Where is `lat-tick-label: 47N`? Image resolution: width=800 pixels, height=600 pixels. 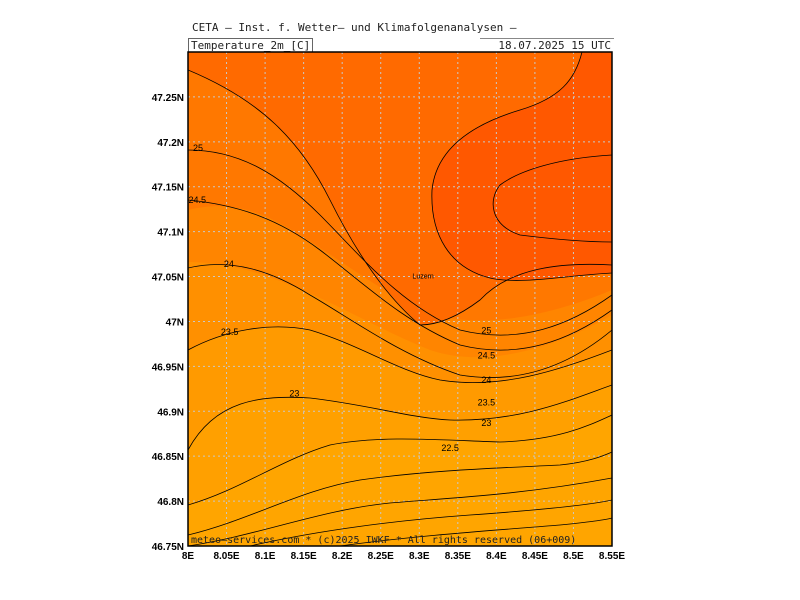 lat-tick-label: 47N is located at coordinates (175, 322).